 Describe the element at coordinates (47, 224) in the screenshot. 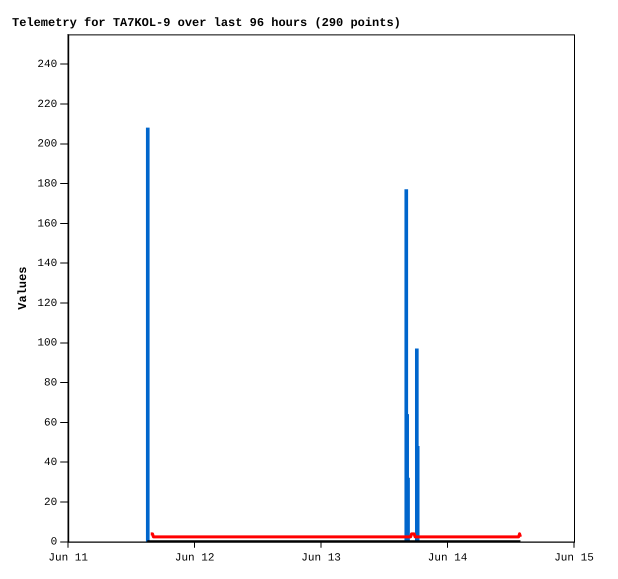

I see `y-tick-label: 160` at that location.